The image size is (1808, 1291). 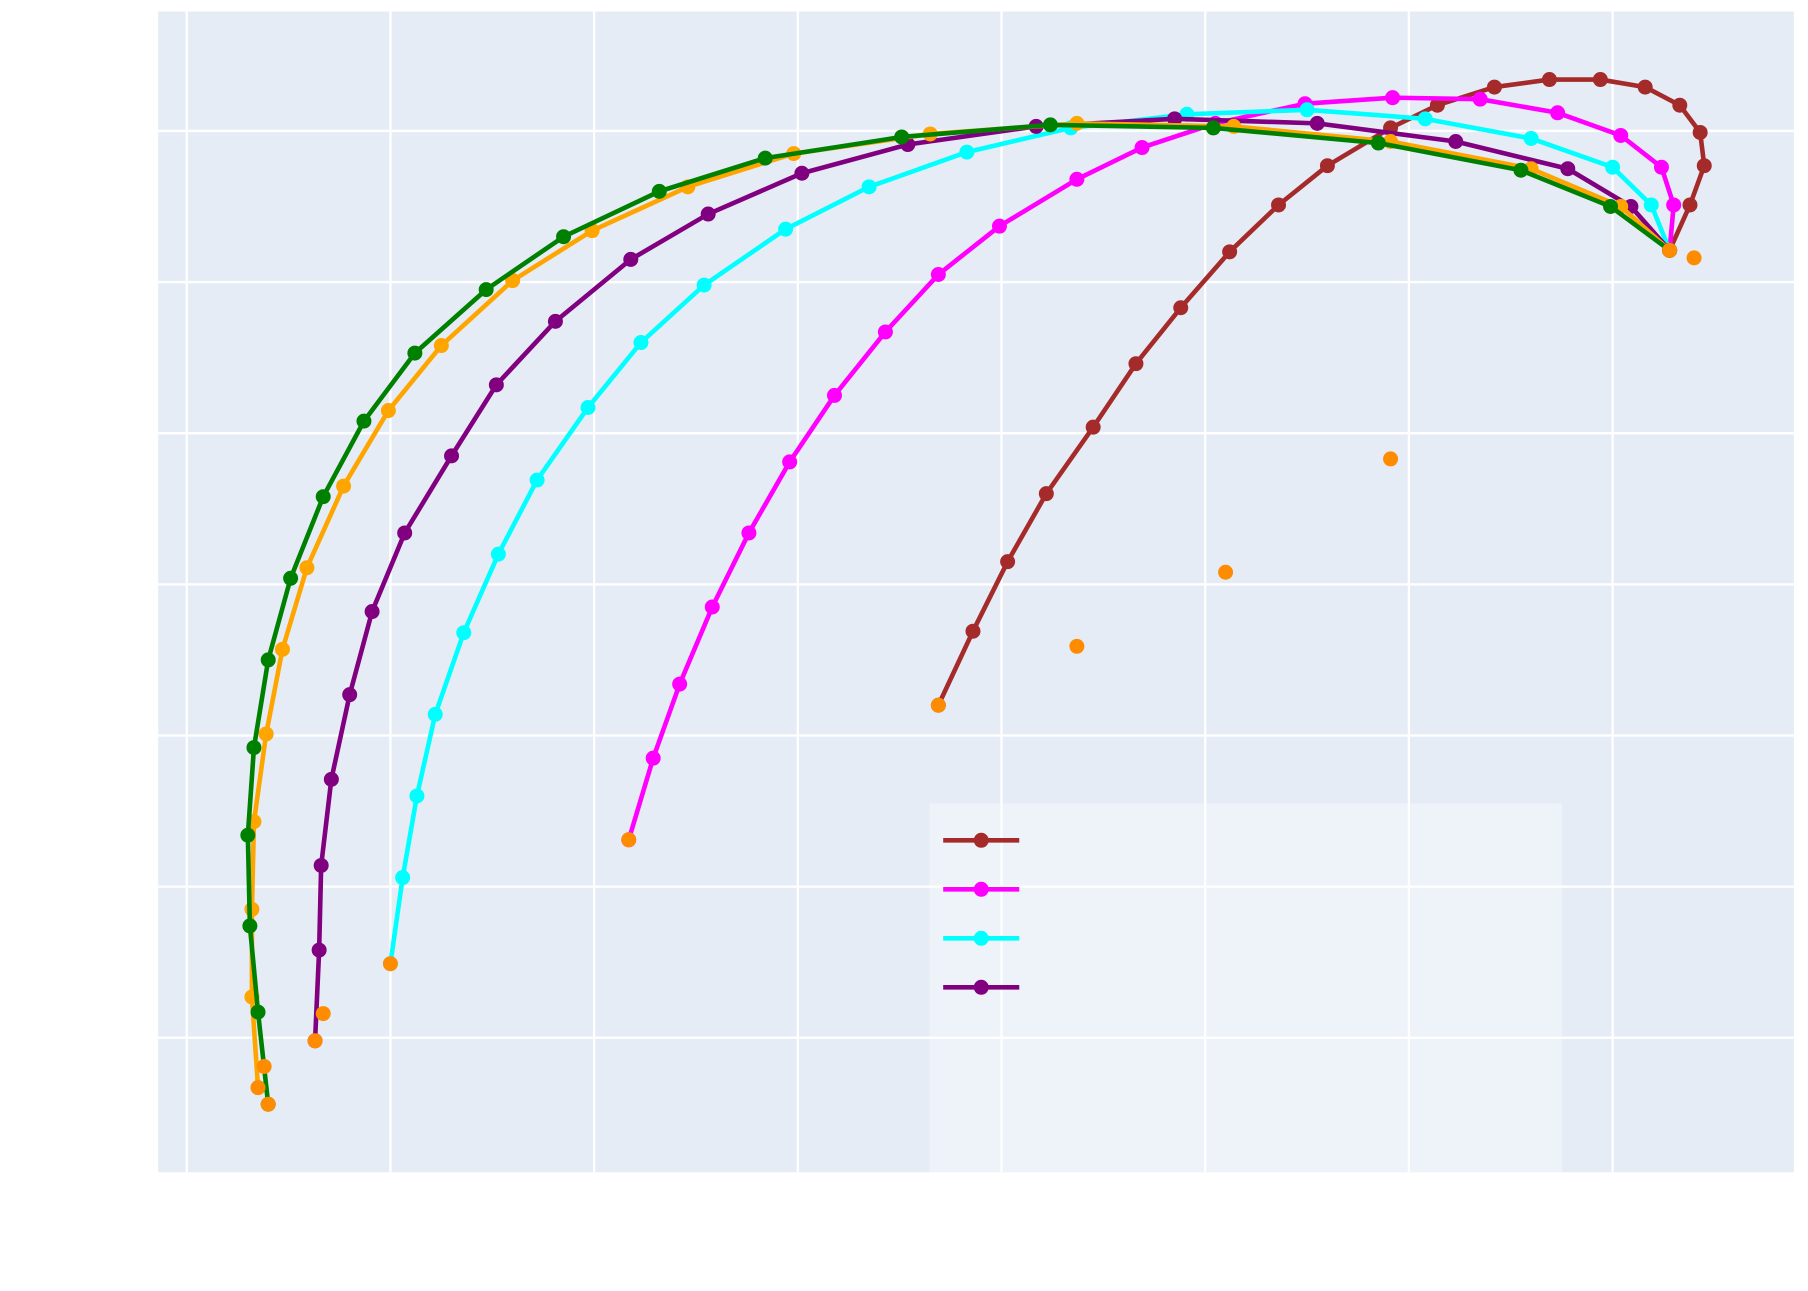 What do you see at coordinates (1246, 988) in the screenshot?
I see `legend` at bounding box center [1246, 988].